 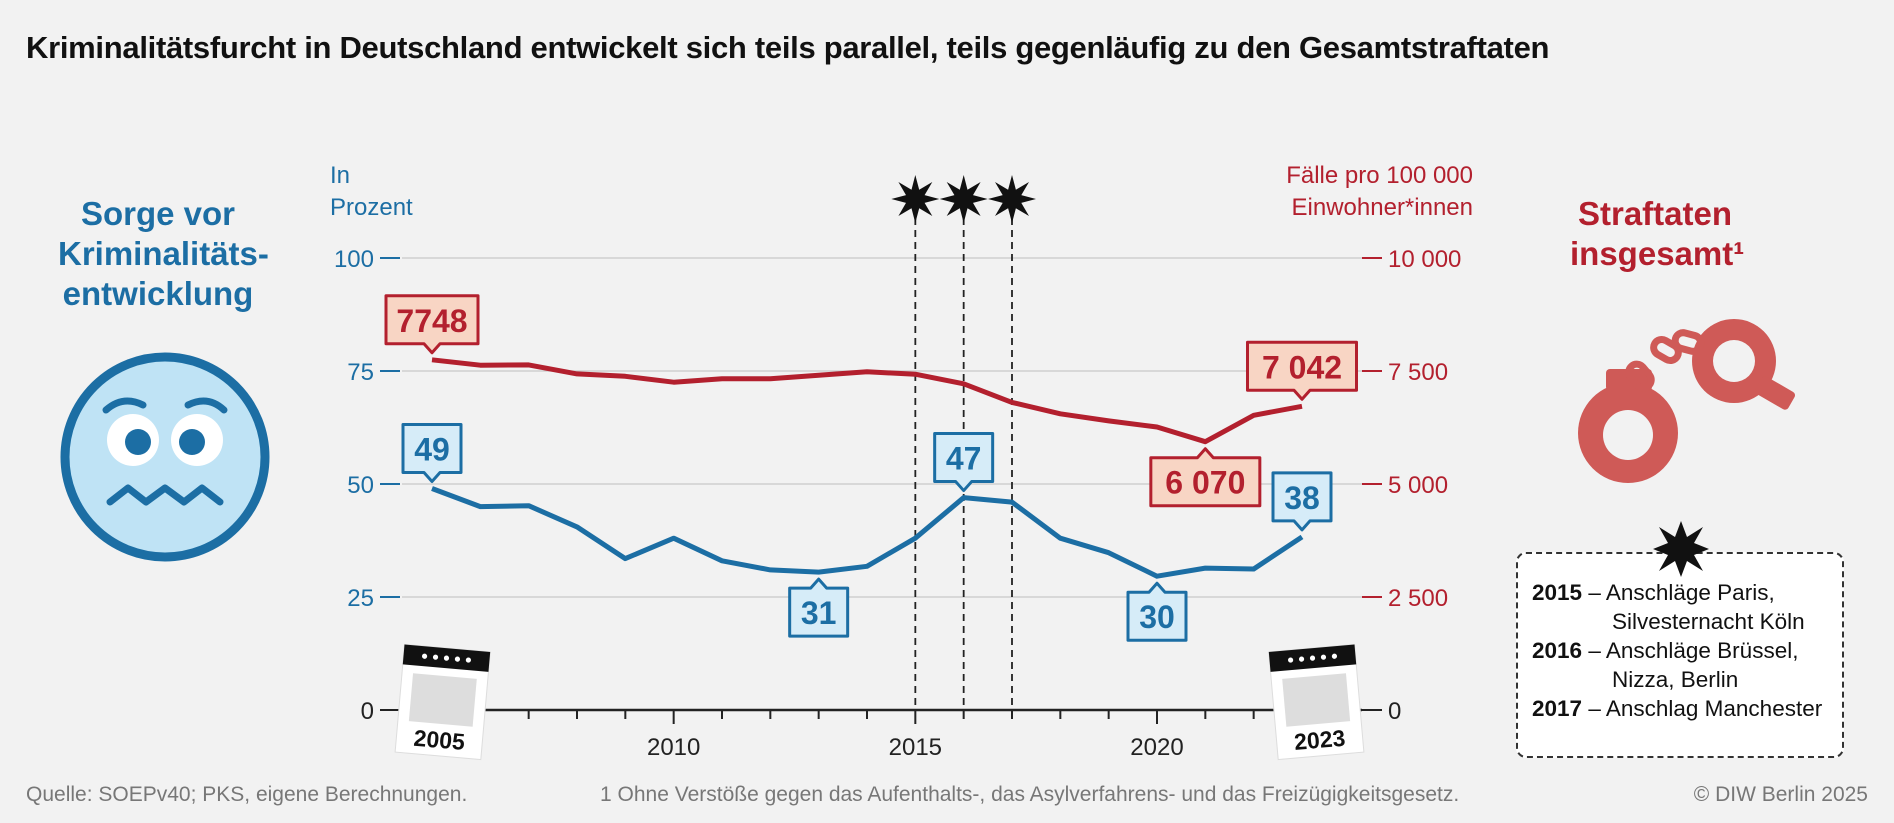 What do you see at coordinates (165, 457) in the screenshot?
I see `worried-face-icon` at bounding box center [165, 457].